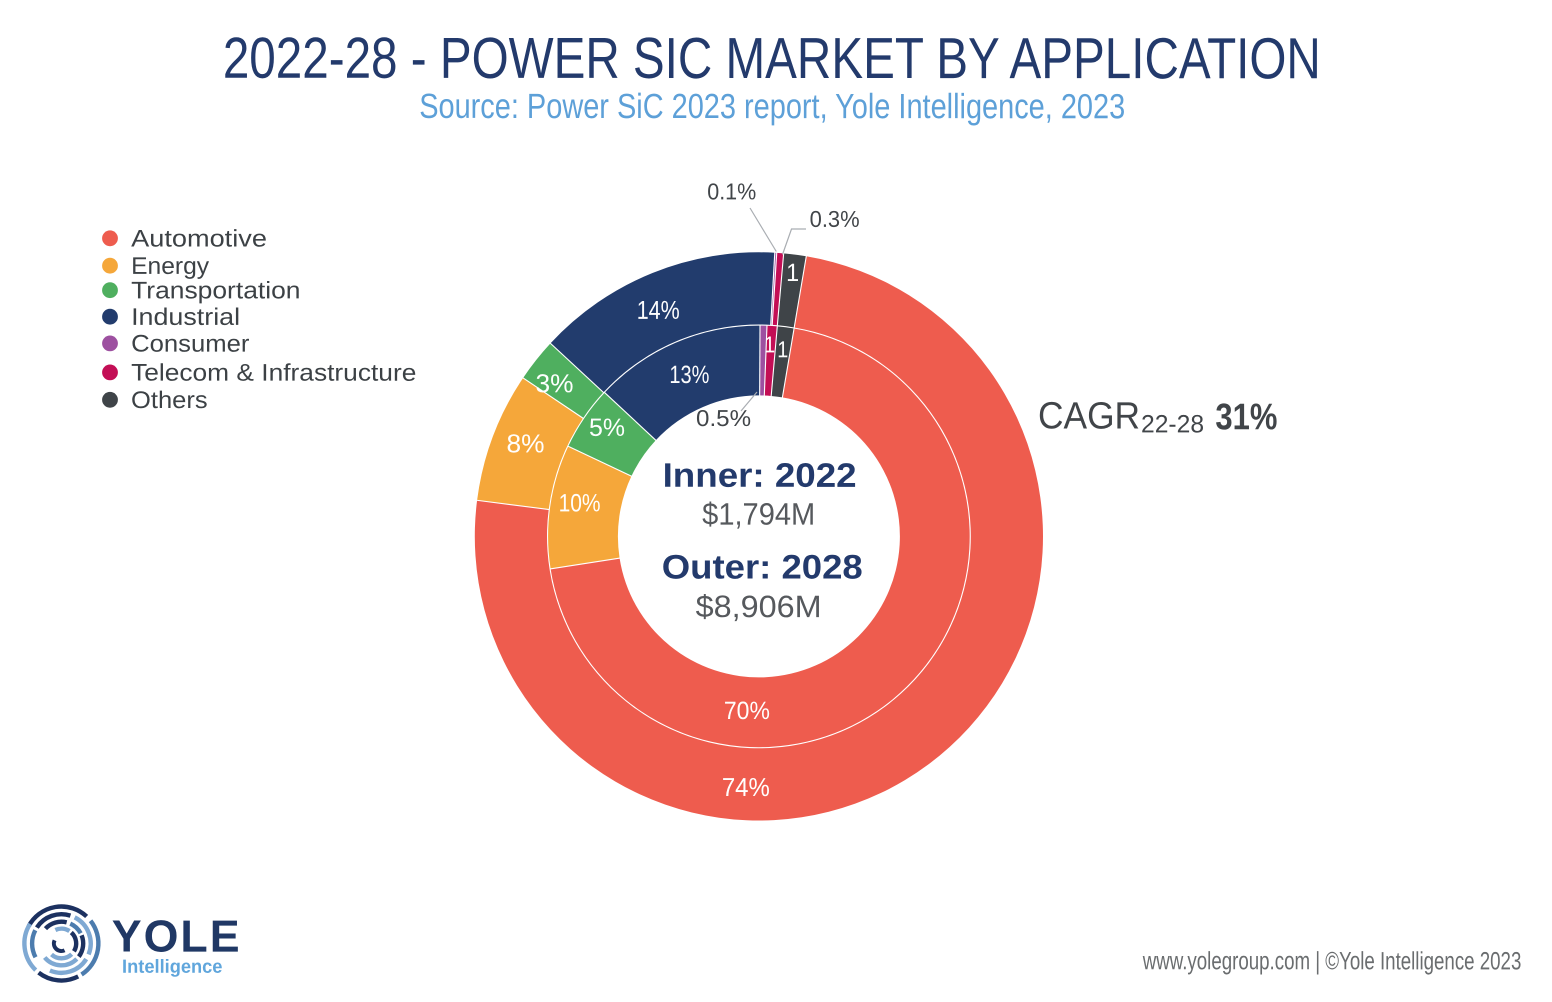 The width and height of the screenshot is (1552, 1002). I want to click on svg-text: YOLE, so click(177, 936).